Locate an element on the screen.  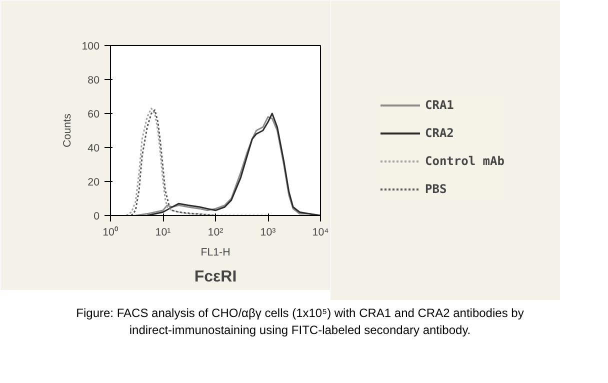
x-tick-label: 10⁴ is located at coordinates (321, 232).